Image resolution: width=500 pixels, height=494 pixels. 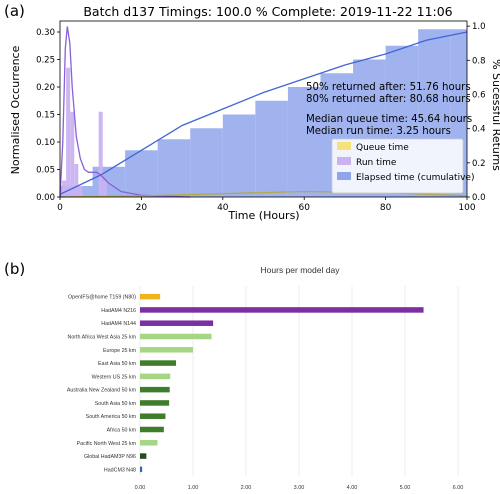 I want to click on category-label-13: HadCM3 N48, so click(x=120, y=470).